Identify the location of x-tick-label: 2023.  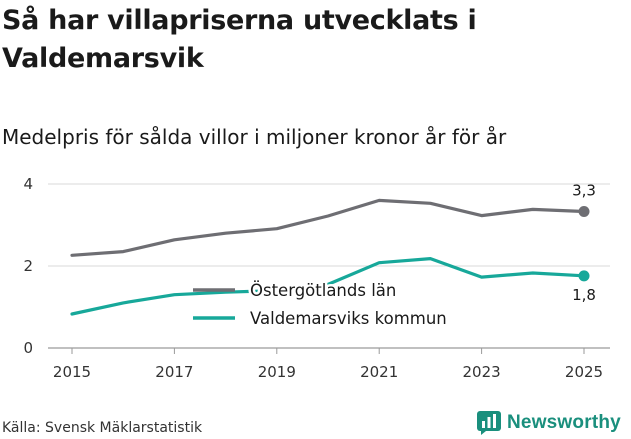
(482, 372).